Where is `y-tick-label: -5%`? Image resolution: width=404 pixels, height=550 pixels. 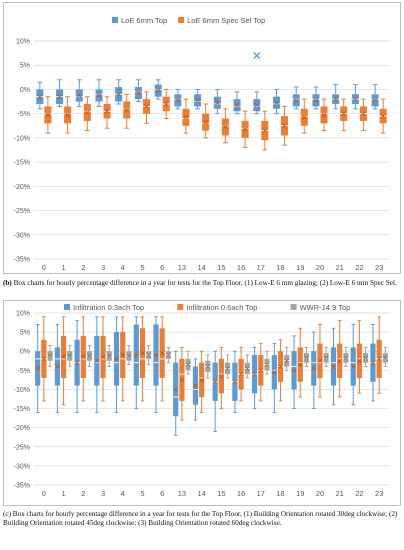 y-tick-label: -5% is located at coordinates (24, 114).